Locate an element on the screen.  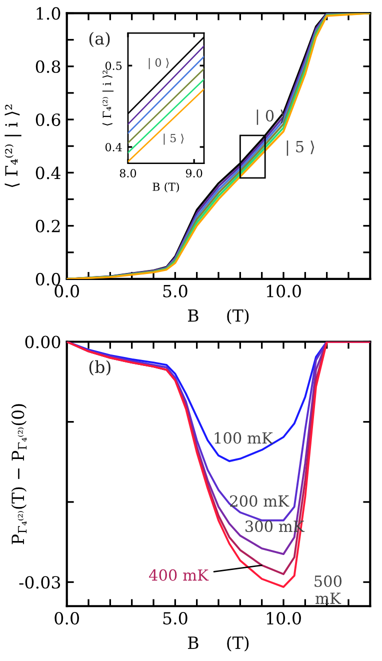
x-tick-label: 9.0 is located at coordinates (194, 173).